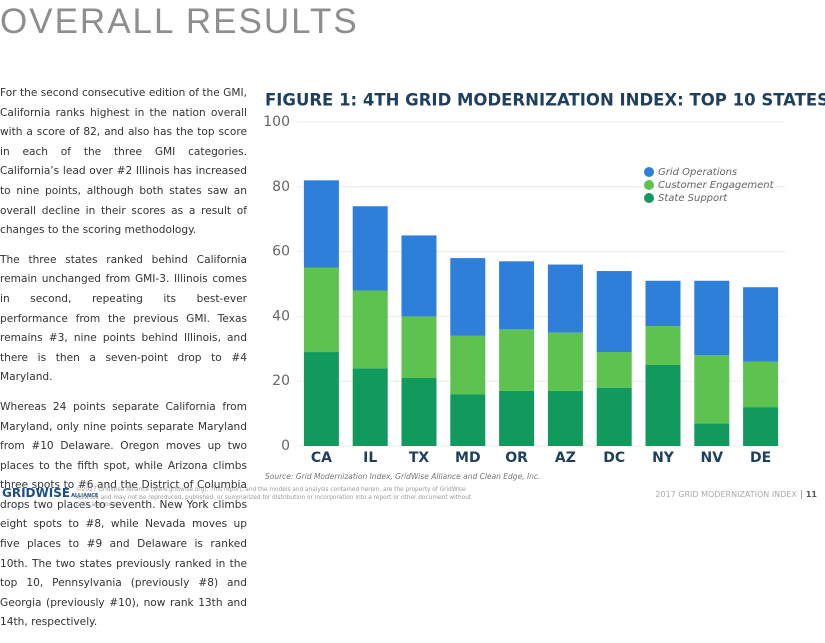  I want to click on x-tick-label: DE, so click(760, 458).